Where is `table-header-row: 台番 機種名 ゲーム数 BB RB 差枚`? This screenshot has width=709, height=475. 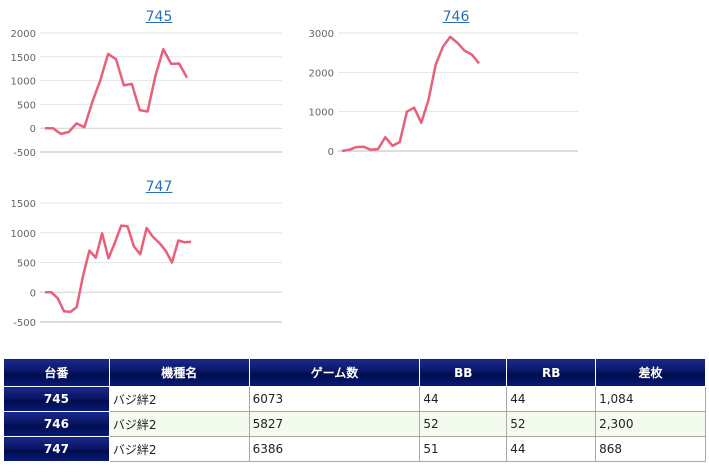 table-header-row: 台番 機種名 ゲーム数 BB RB 差枚 is located at coordinates (354, 372).